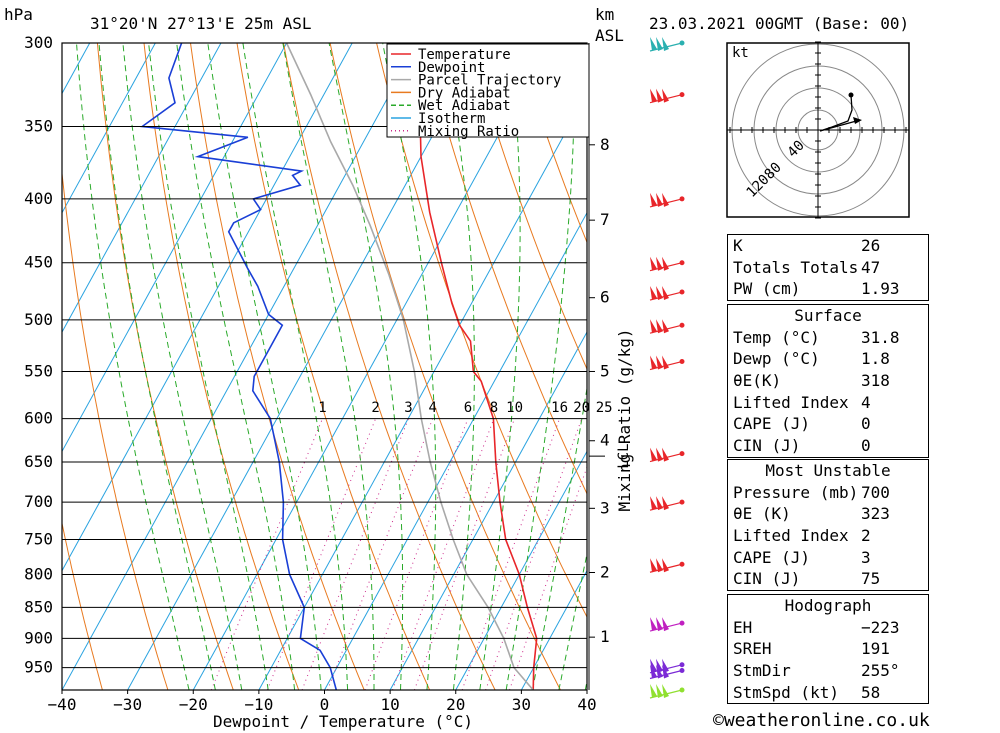 This screenshot has height=733, width=1000. Describe the element at coordinates (604, 408) in the screenshot. I see `mixing-ratio-value-label: 25` at that location.